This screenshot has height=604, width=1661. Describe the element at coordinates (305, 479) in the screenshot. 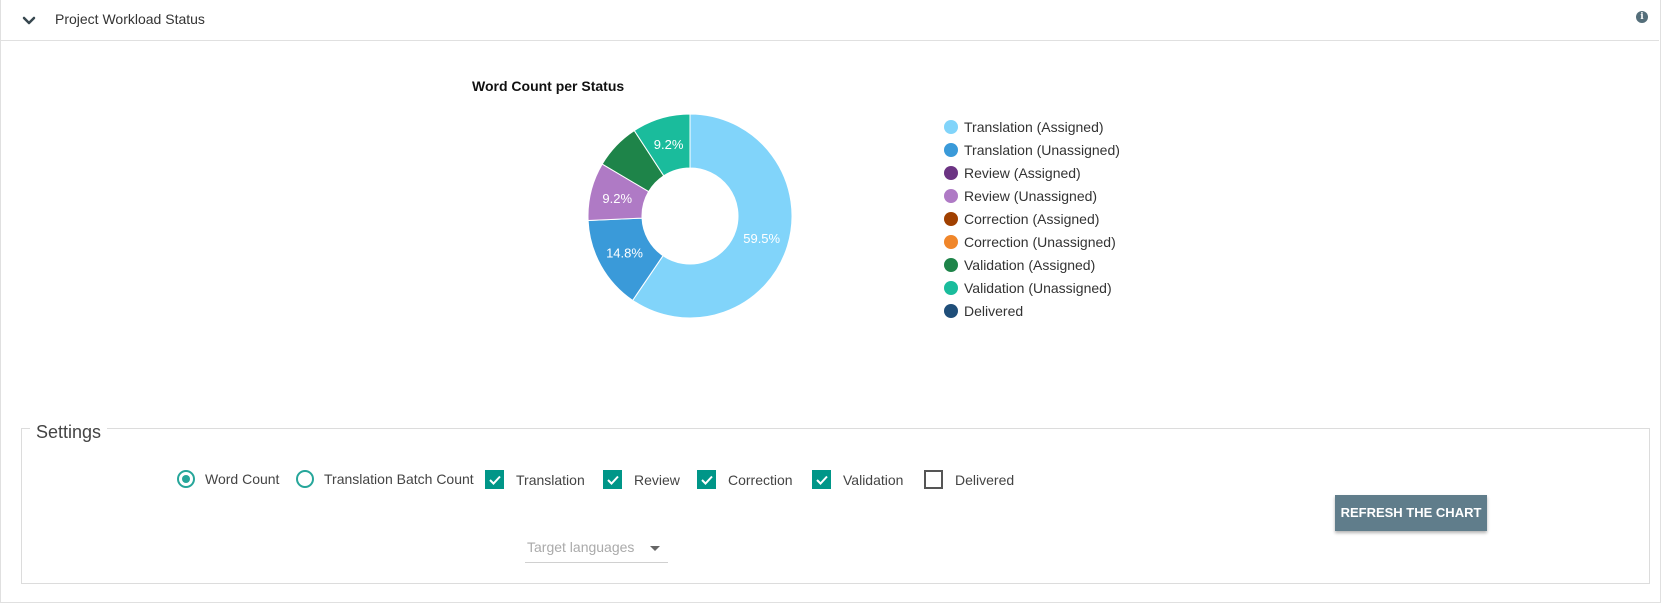

I see `radio-unselected-icon` at that location.